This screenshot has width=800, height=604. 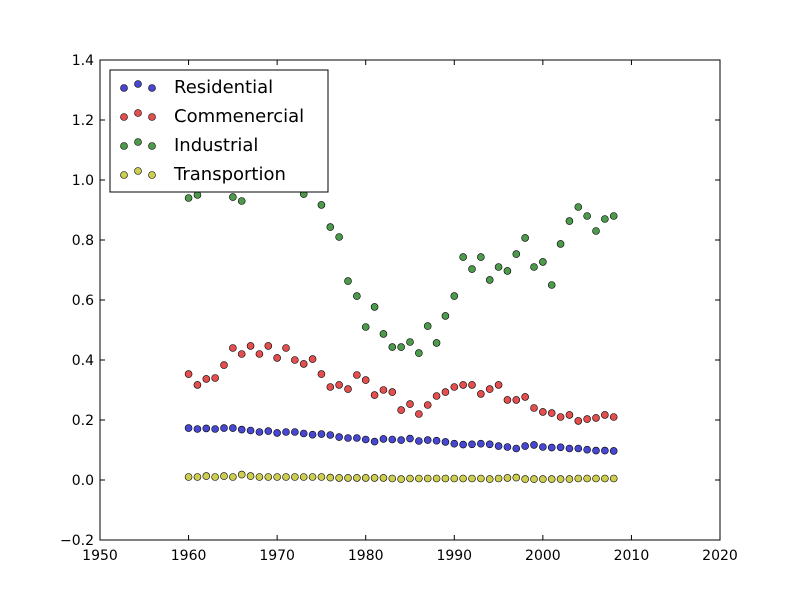 What do you see at coordinates (223, 87) in the screenshot?
I see `legend-label-residential: Residential` at bounding box center [223, 87].